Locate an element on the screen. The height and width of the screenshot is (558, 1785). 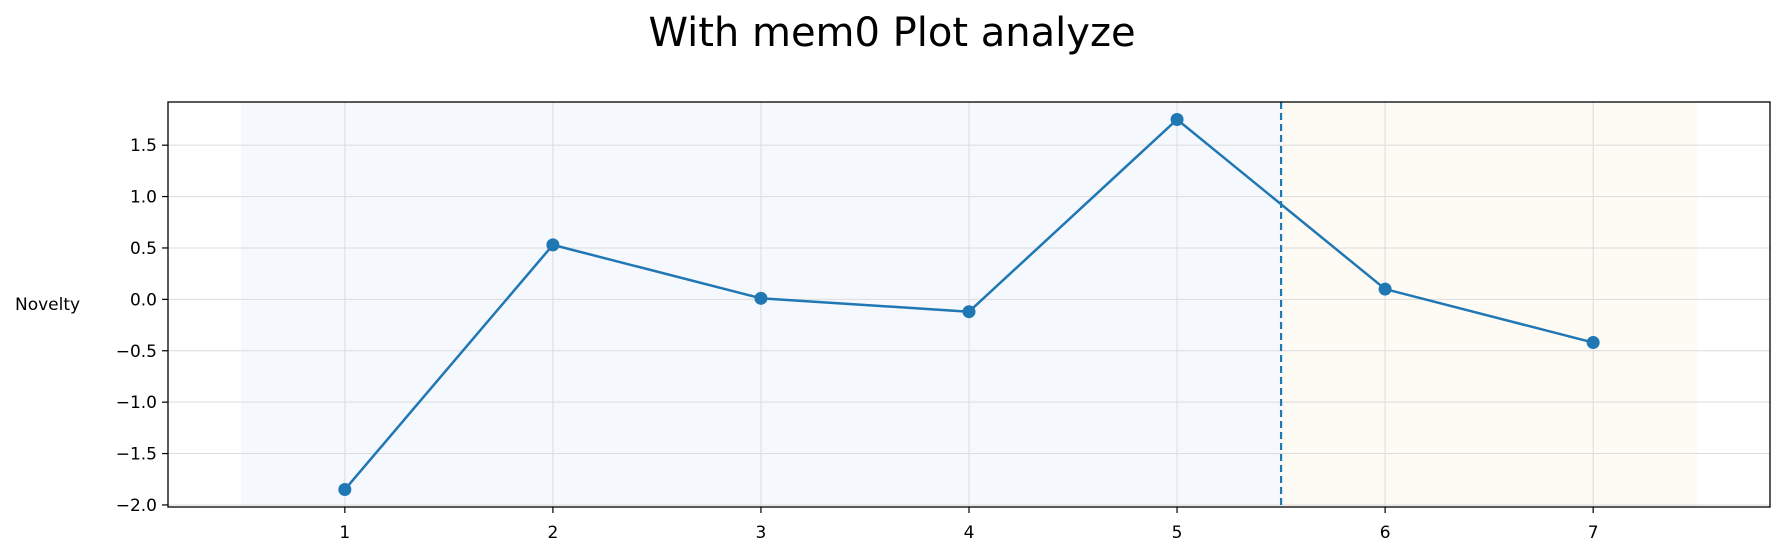
x-tick-label: 6 is located at coordinates (1385, 533).